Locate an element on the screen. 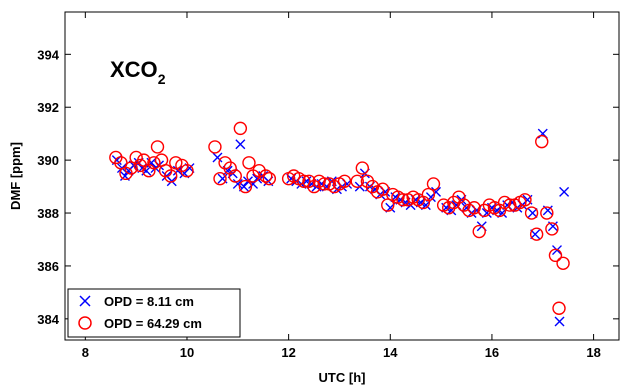 This screenshot has height=386, width=624. legend-box is located at coordinates (154, 313).